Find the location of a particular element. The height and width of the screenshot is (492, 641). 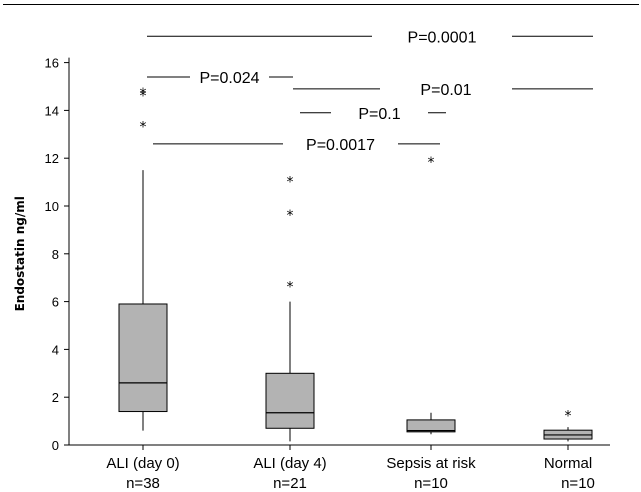

y-tick-label: 4 is located at coordinates (55, 349).